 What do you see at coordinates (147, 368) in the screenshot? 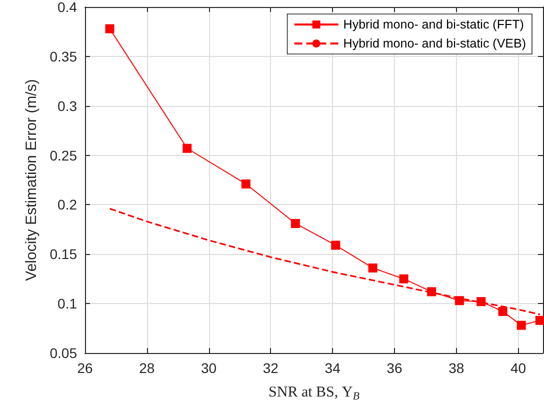
I see `x-tick-label: 28` at bounding box center [147, 368].